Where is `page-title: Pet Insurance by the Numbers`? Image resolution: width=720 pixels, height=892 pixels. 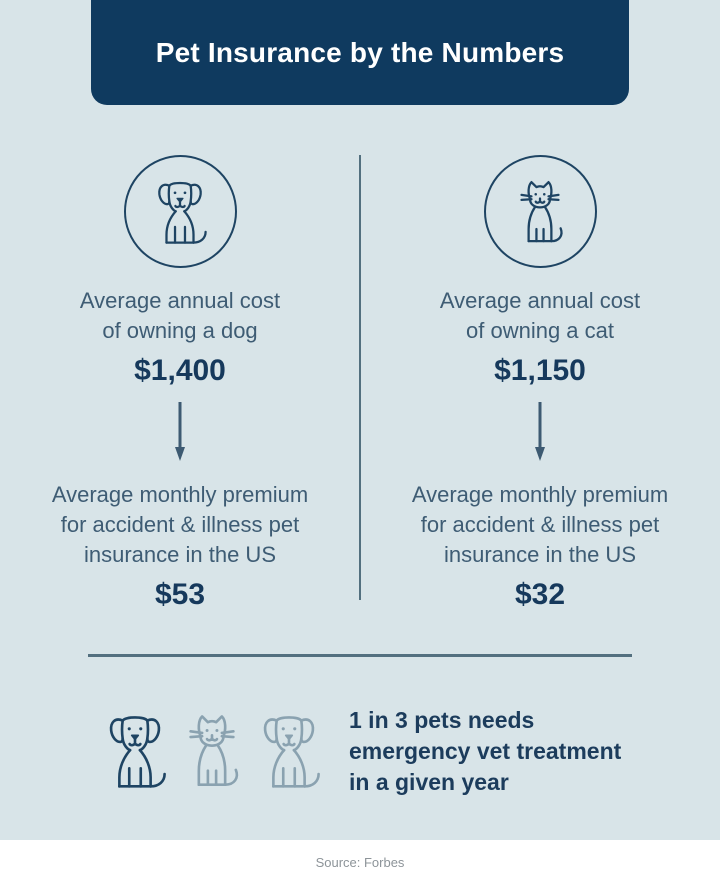 page-title: Pet Insurance by the Numbers is located at coordinates (360, 52).